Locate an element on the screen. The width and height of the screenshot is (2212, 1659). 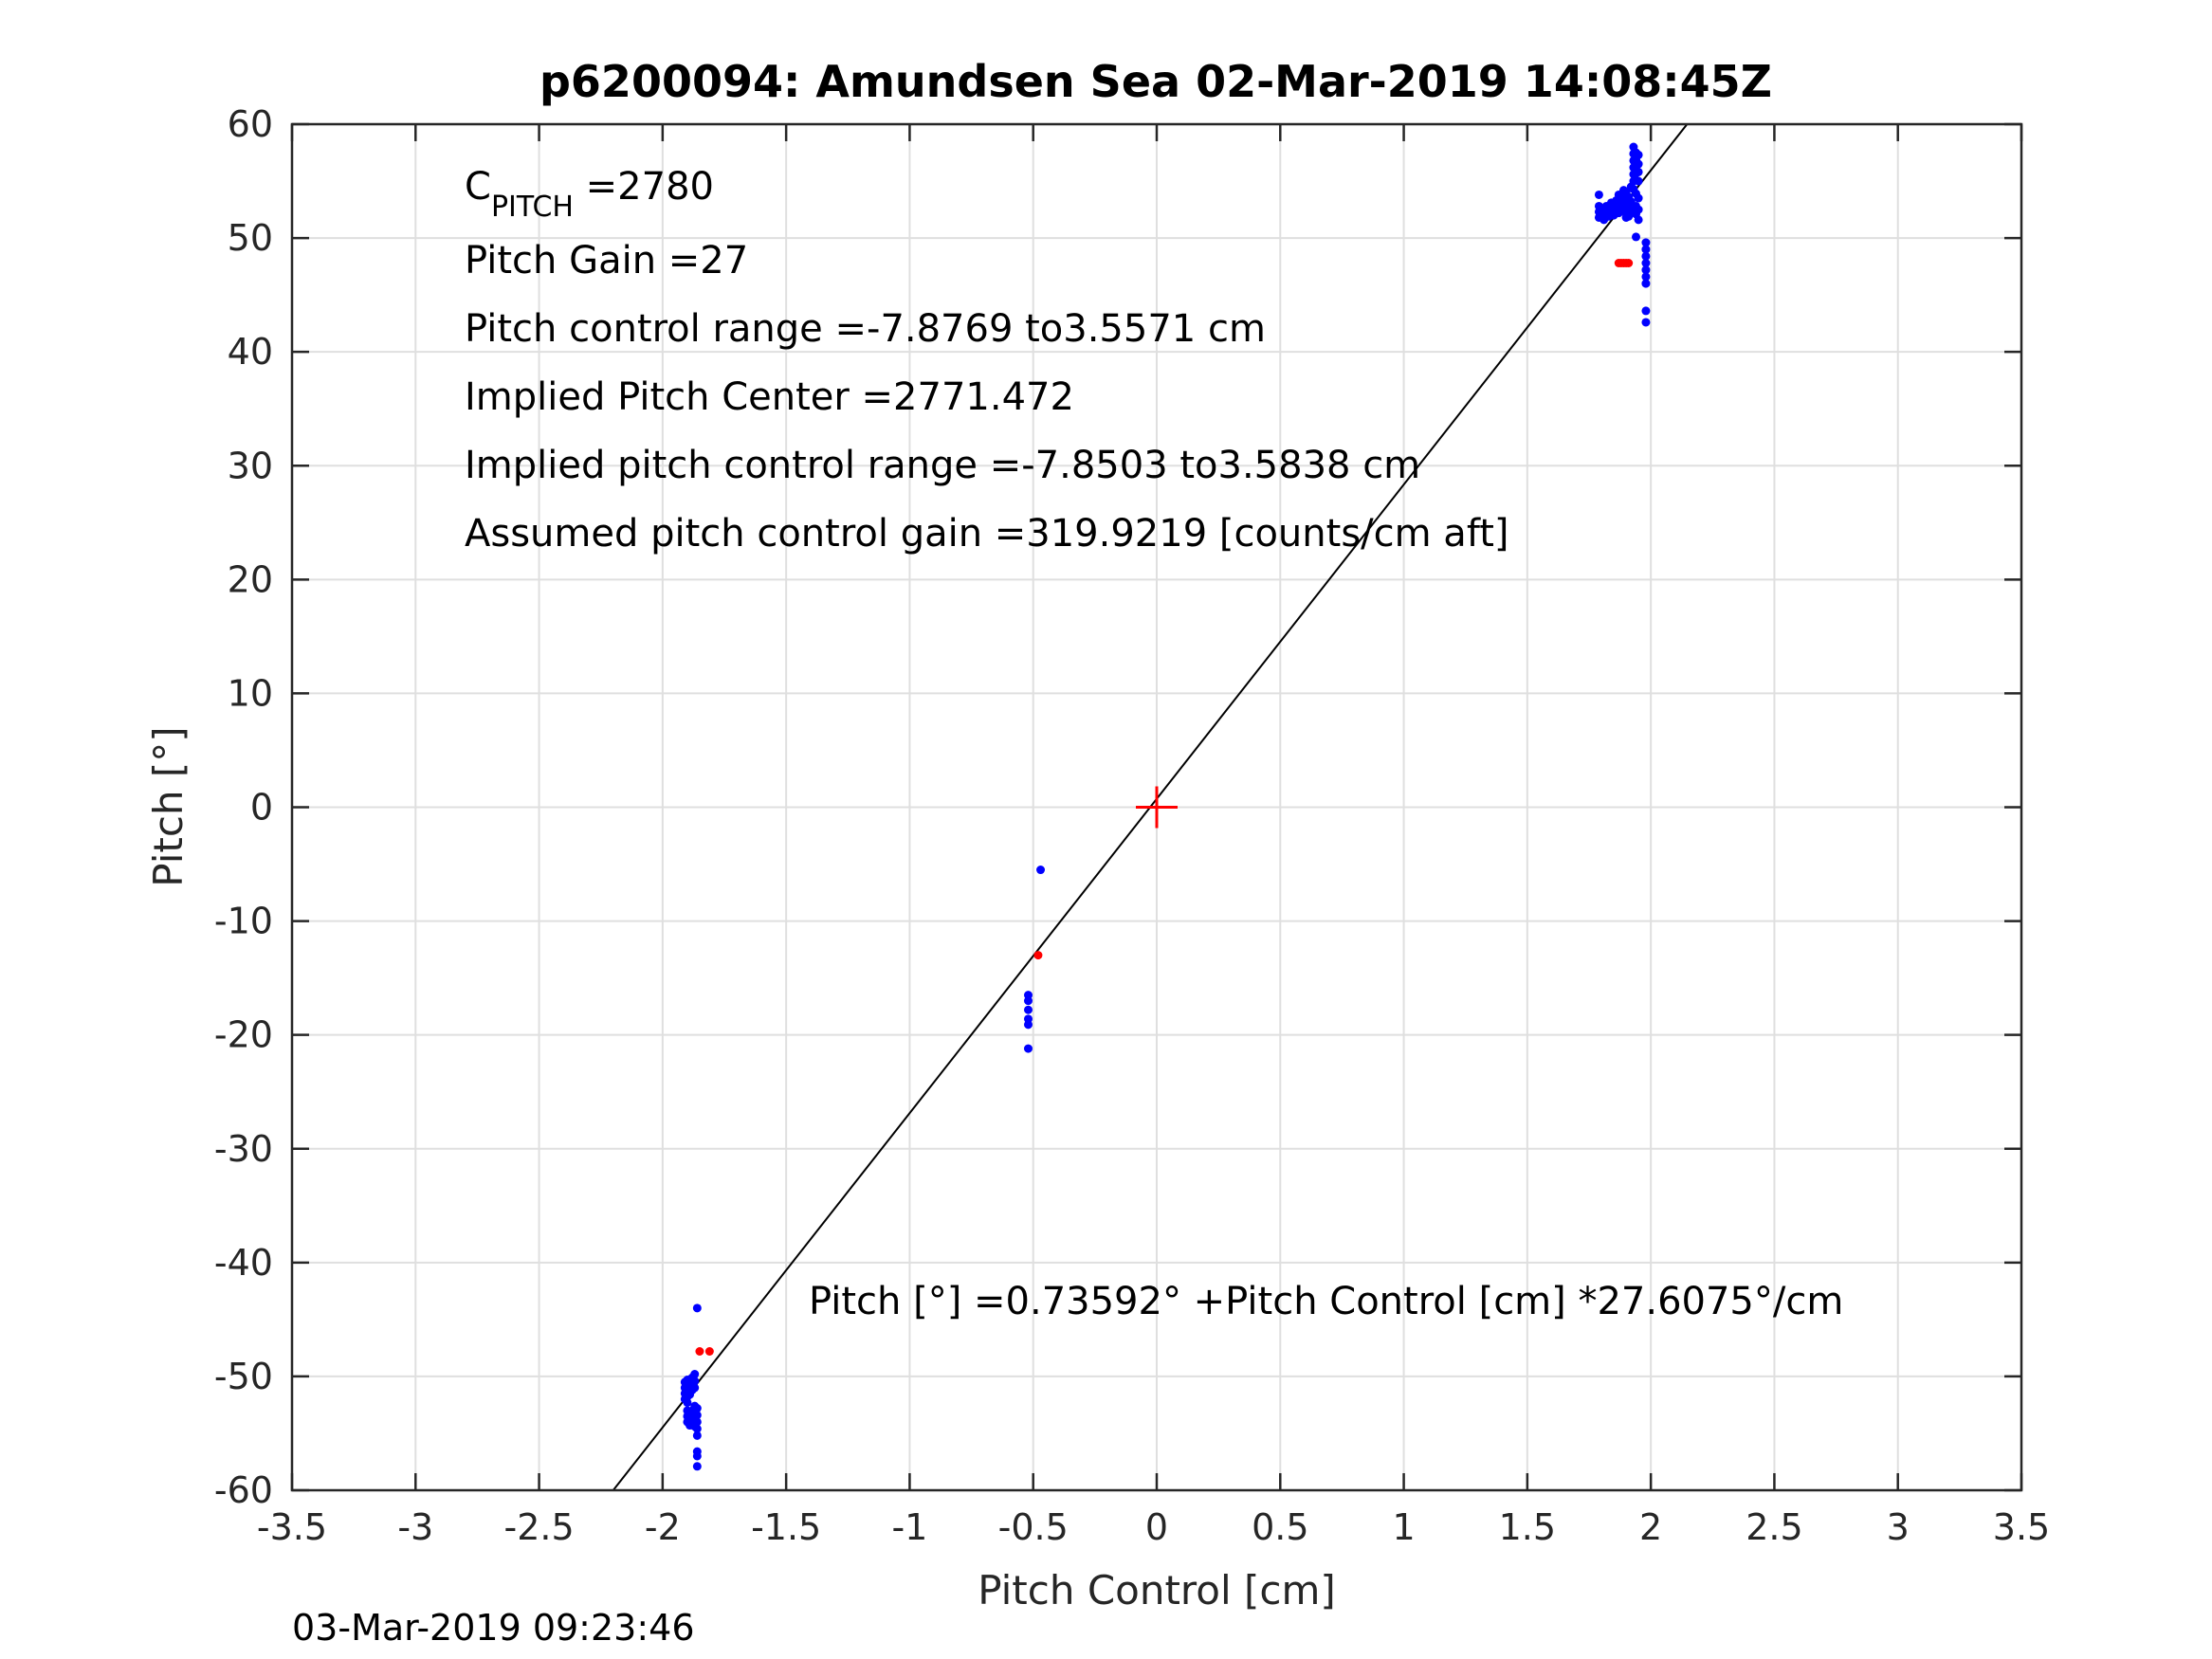
x-axis-label: Pitch Control [cm] is located at coordinates (1157, 1590).